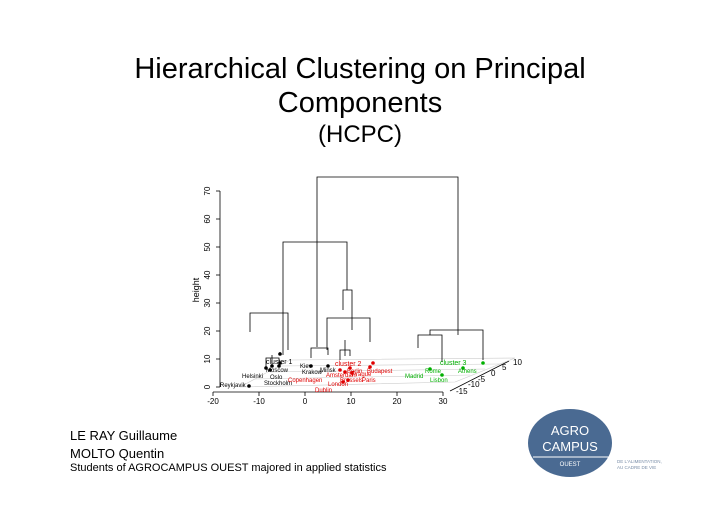 This screenshot has height=509, width=720. Describe the element at coordinates (278, 384) in the screenshot. I see `city-label: Stockholm` at that location.